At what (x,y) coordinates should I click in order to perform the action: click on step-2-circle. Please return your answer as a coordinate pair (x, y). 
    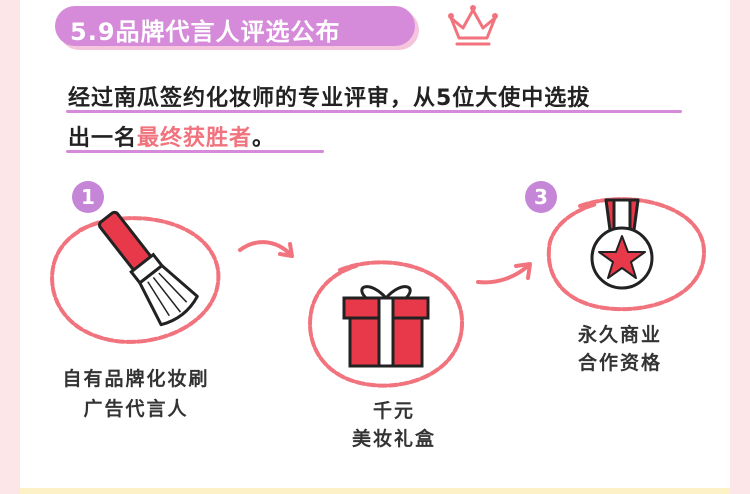
    Looking at the image, I should click on (386, 324).